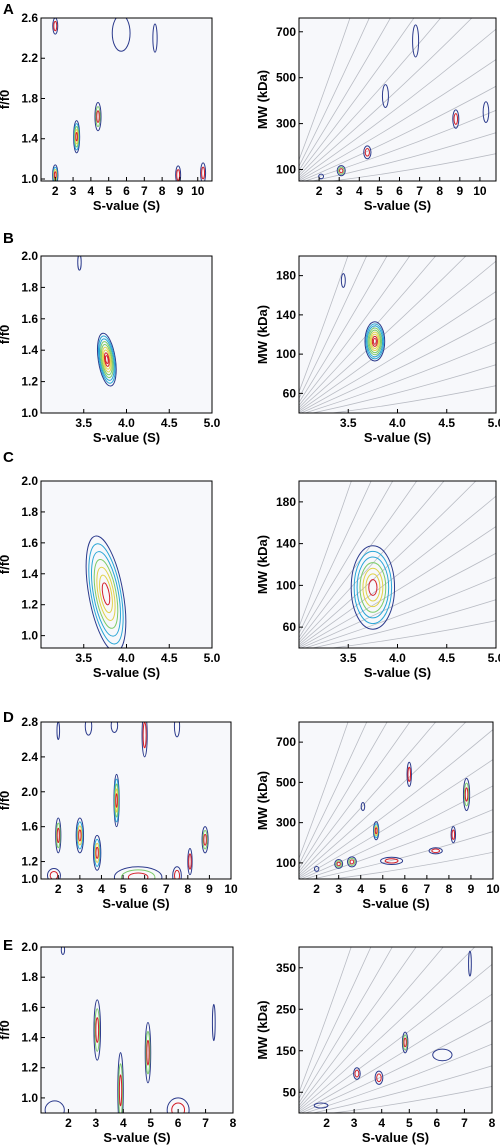  What do you see at coordinates (29, 58) in the screenshot?
I see `y-tick-label: 2.2` at bounding box center [29, 58].